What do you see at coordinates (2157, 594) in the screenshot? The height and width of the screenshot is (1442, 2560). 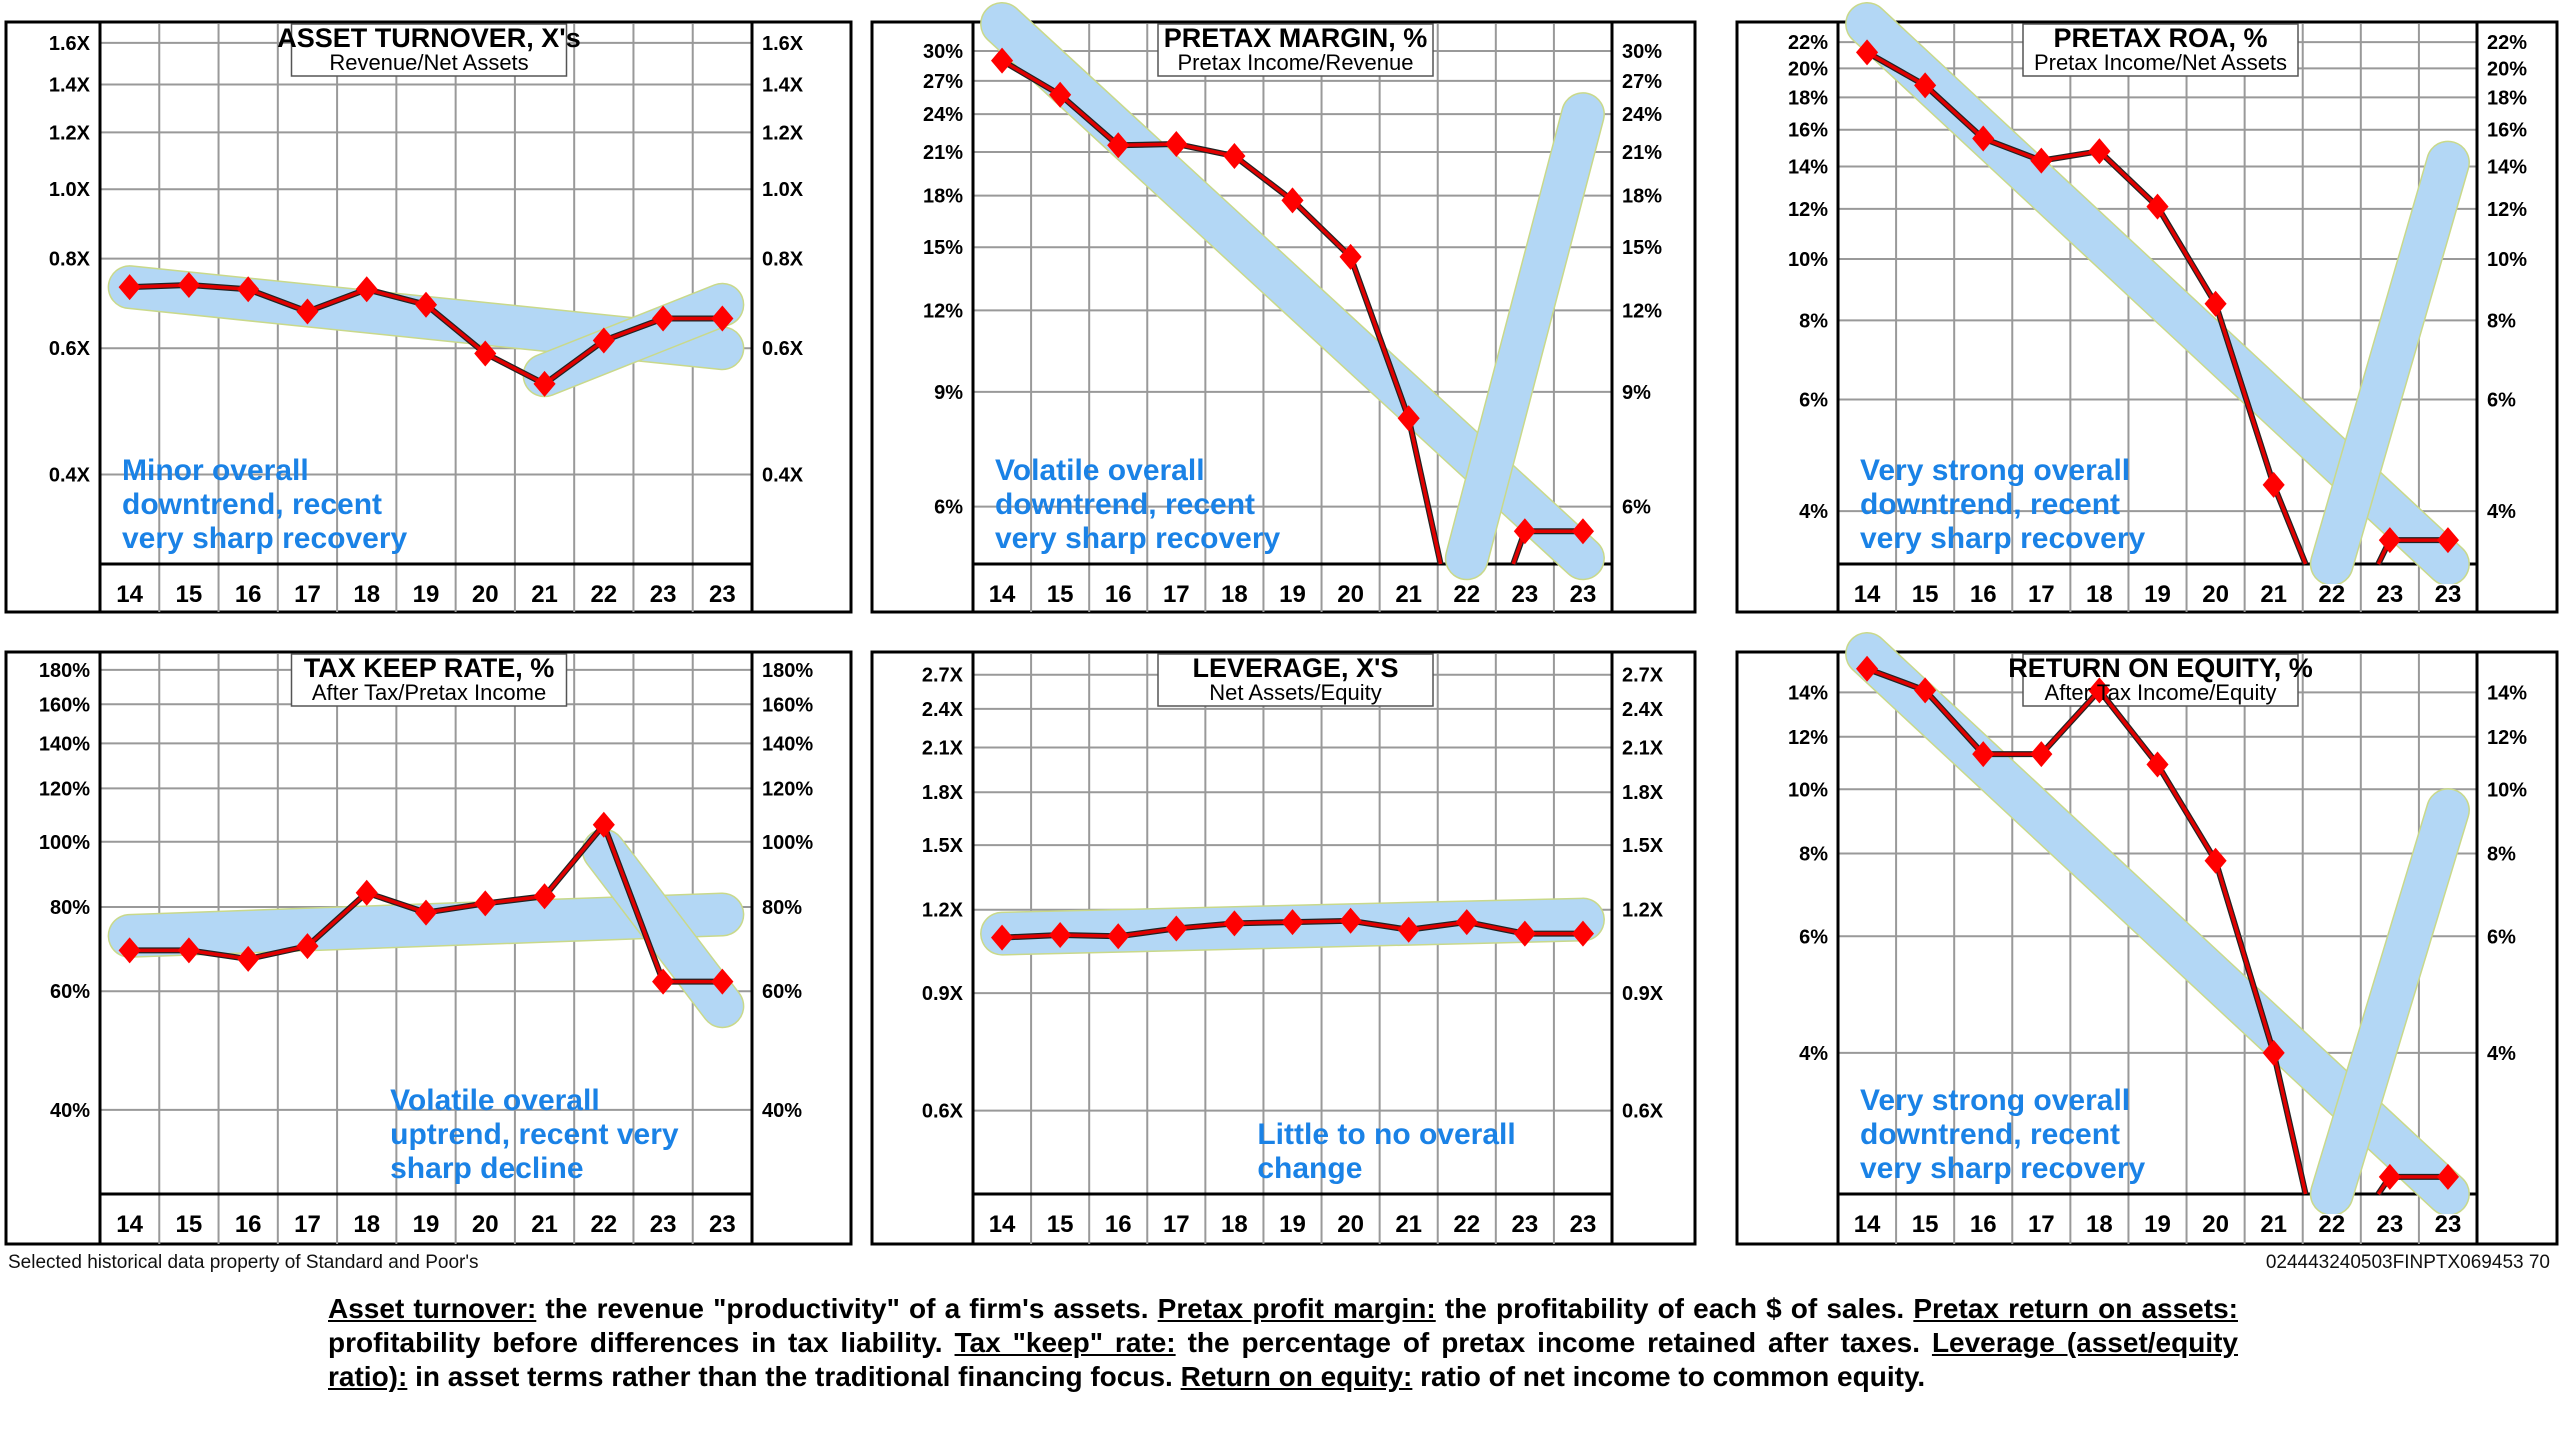 I see `x-tick-label: 19` at bounding box center [2157, 594].